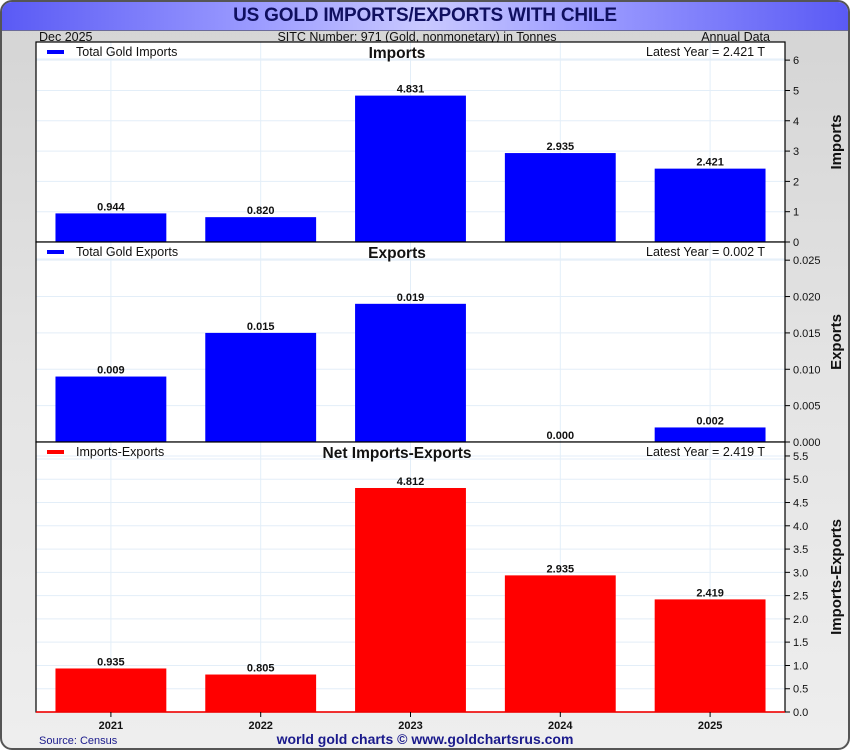  I want to click on latest-year-label: Latest Year = 0.002 T, so click(705, 252).